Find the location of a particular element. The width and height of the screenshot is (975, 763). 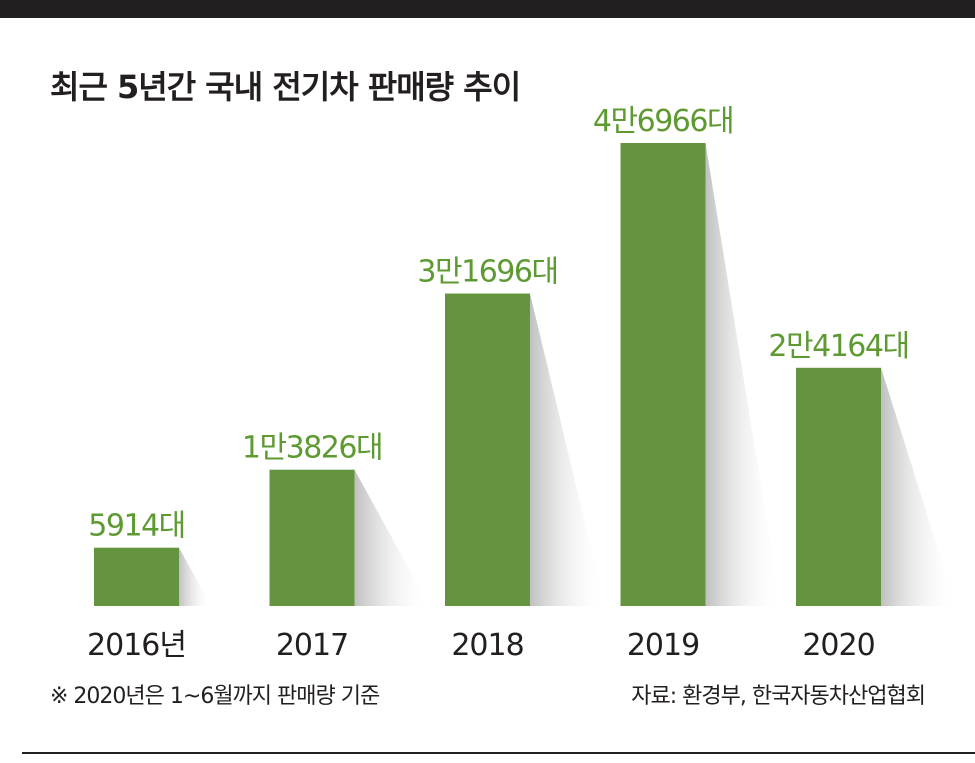

bottom-rule is located at coordinates (498, 753).